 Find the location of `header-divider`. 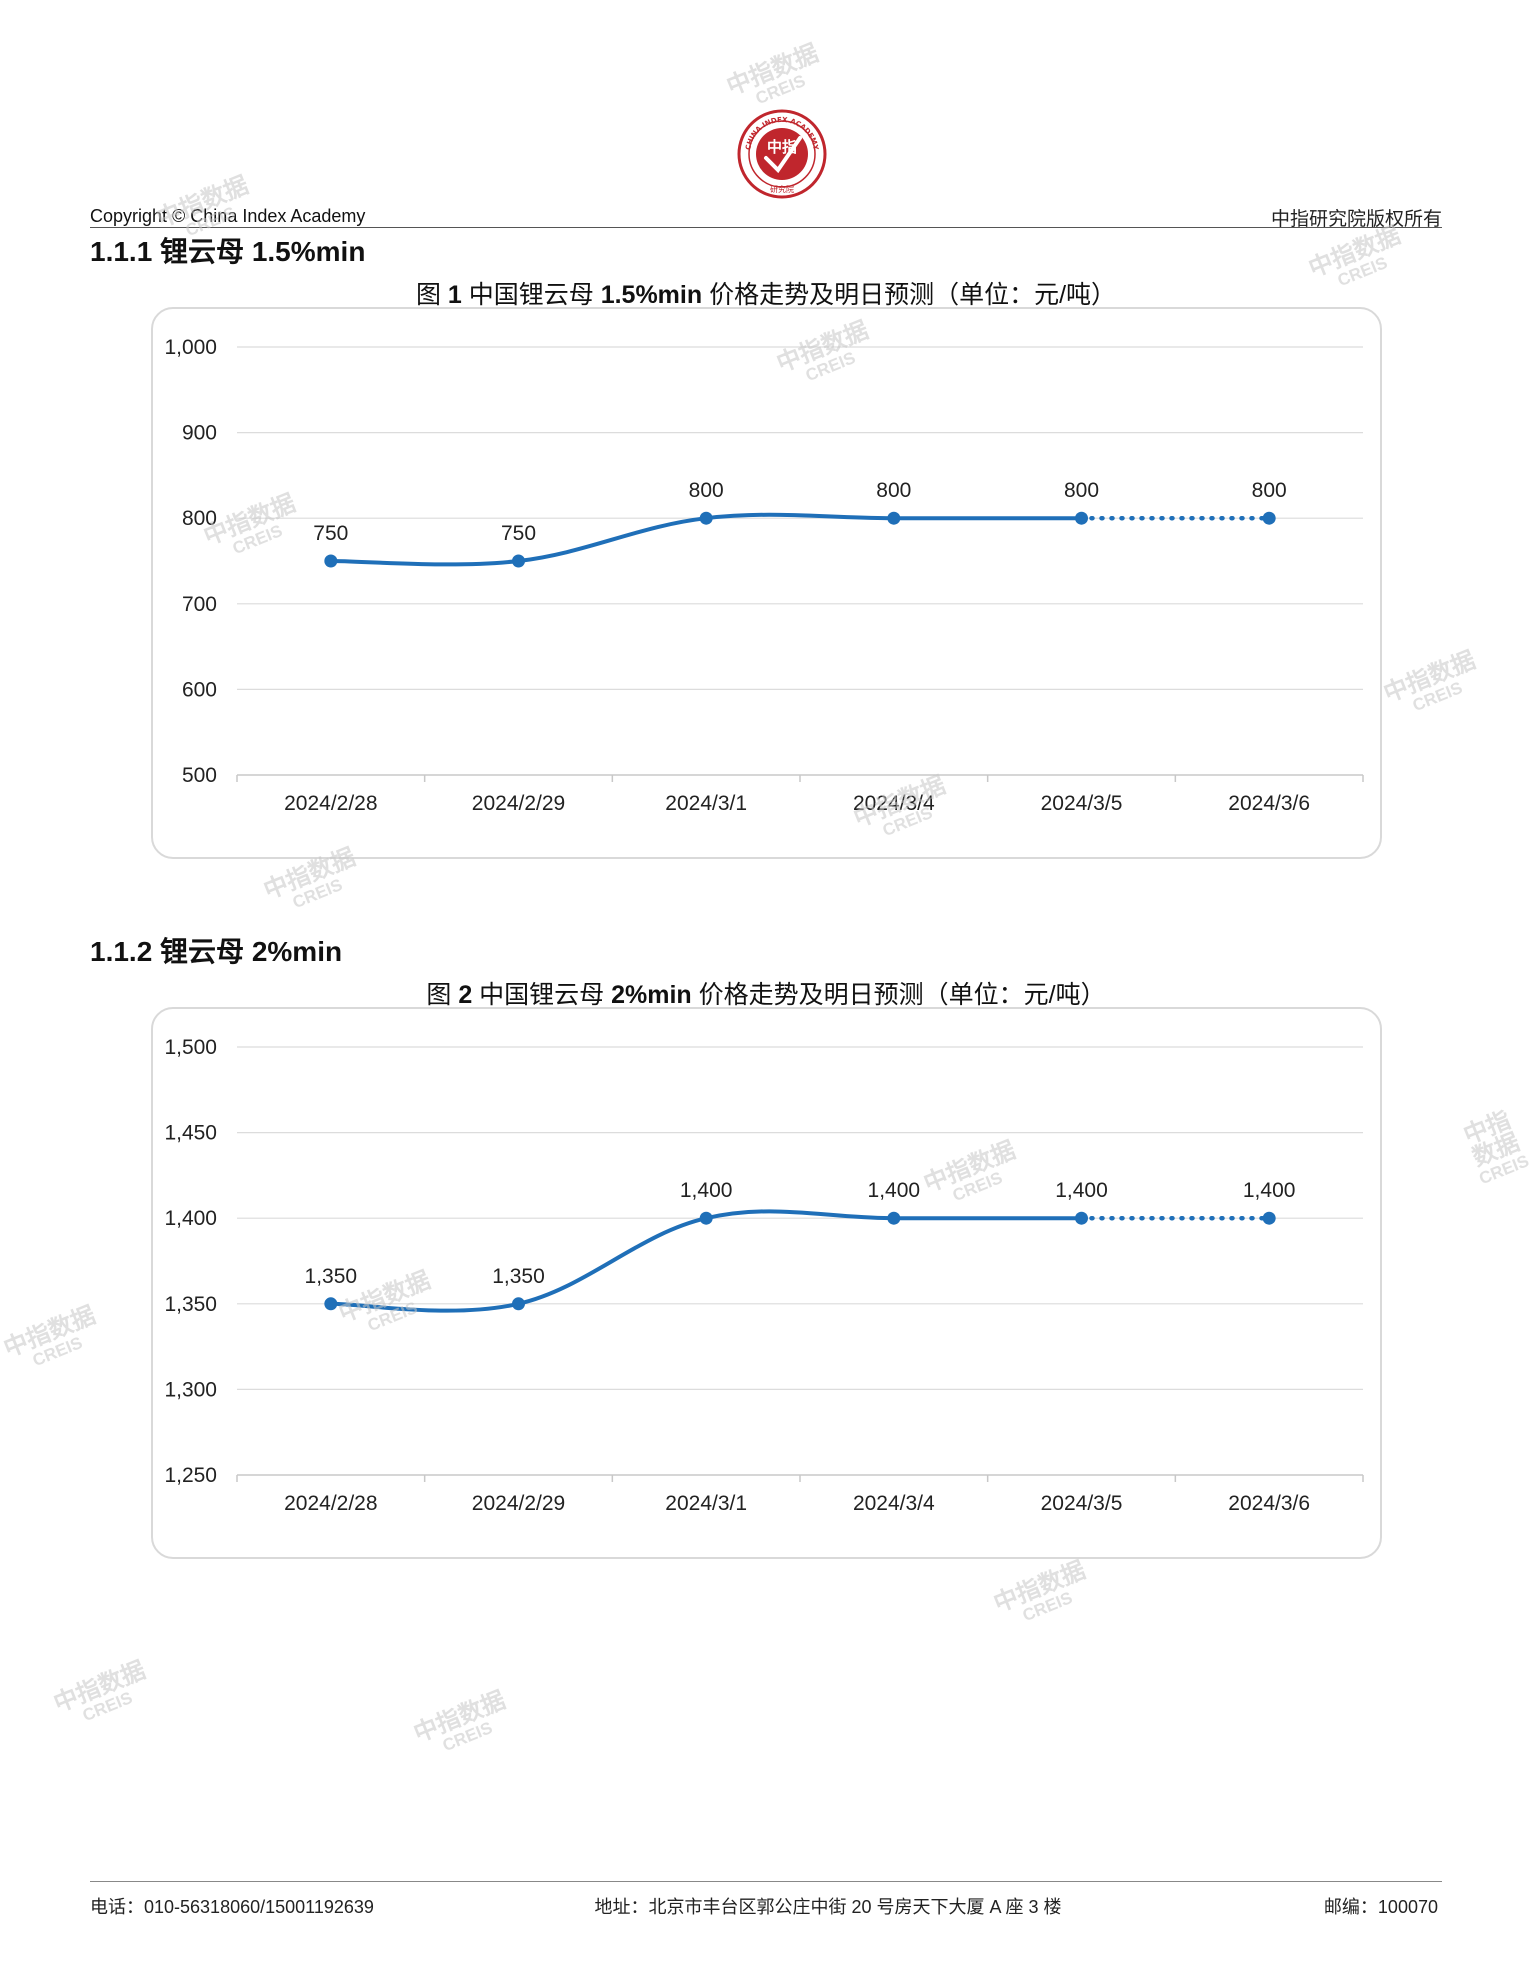

header-divider is located at coordinates (766, 227).